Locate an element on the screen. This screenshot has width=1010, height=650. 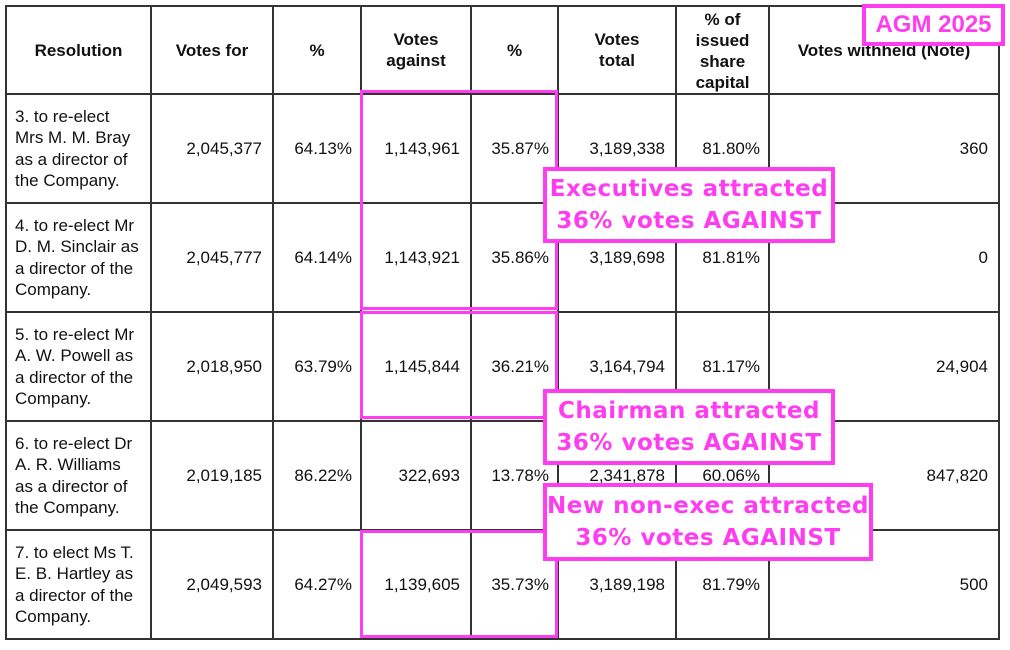
cell-votes-against: 322,693 is located at coordinates (416, 475).